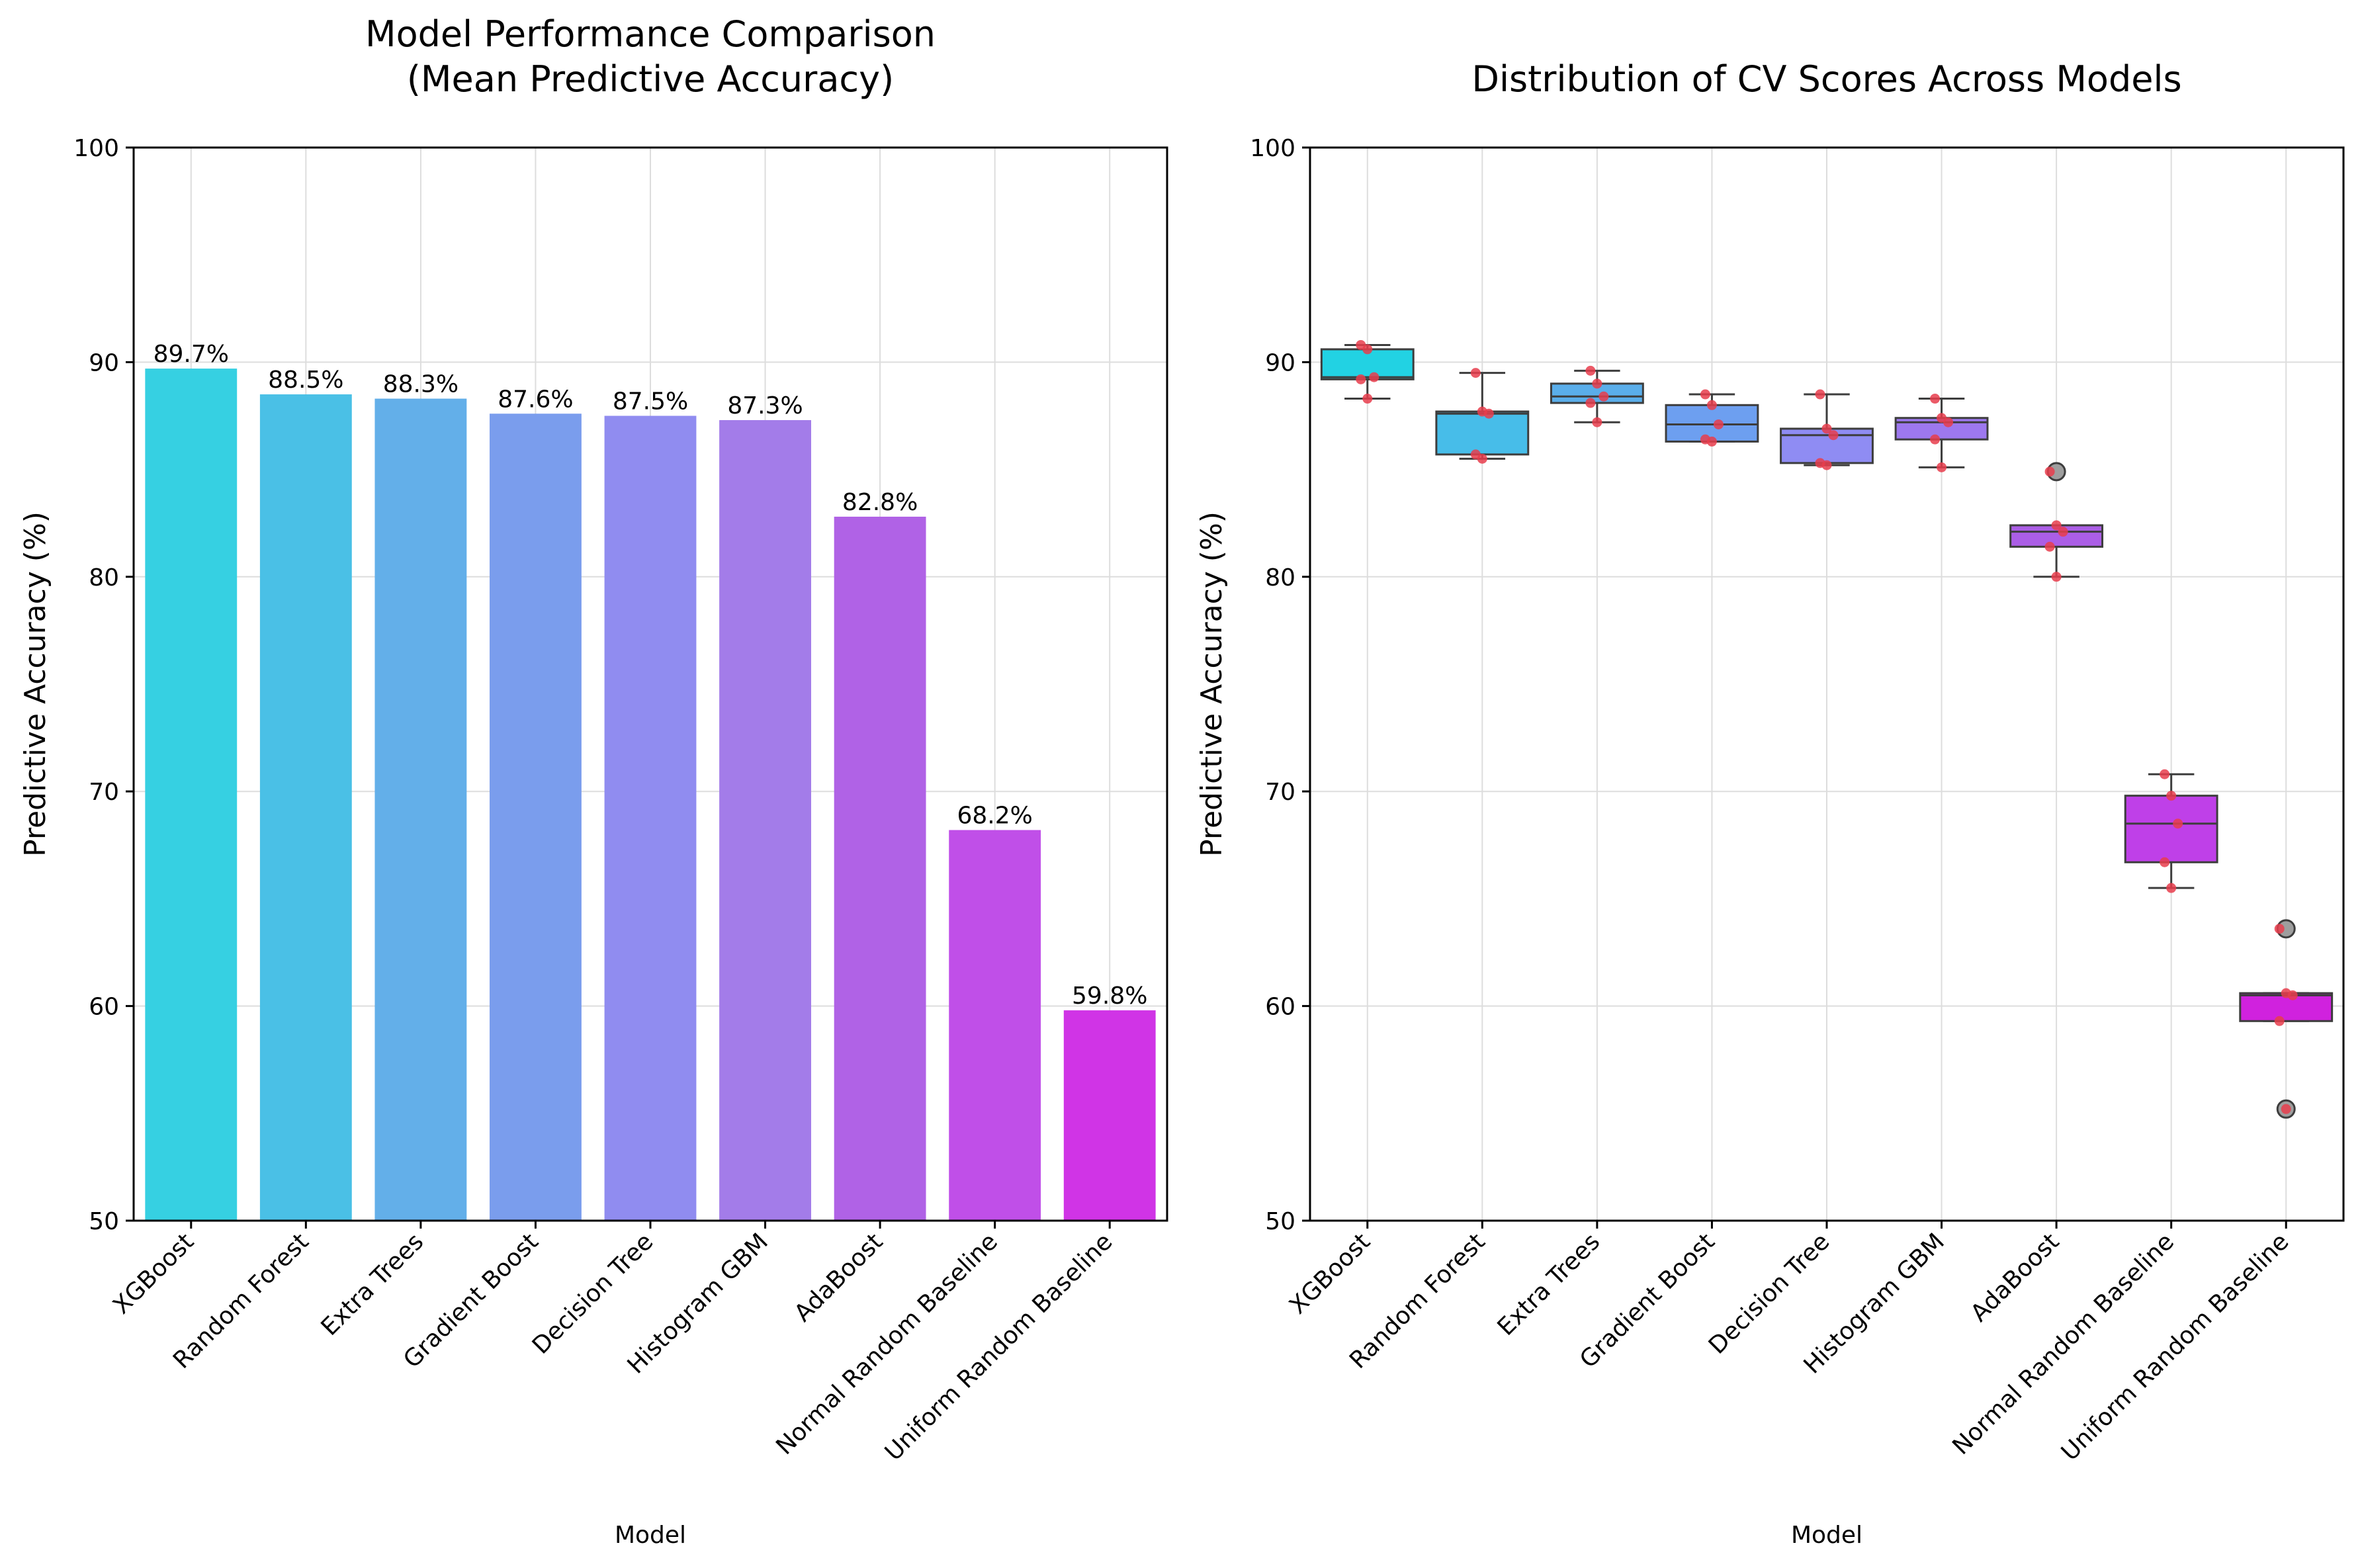  What do you see at coordinates (1280, 793) in the screenshot?
I see `box-plot-y-tick-label: 70` at bounding box center [1280, 793].